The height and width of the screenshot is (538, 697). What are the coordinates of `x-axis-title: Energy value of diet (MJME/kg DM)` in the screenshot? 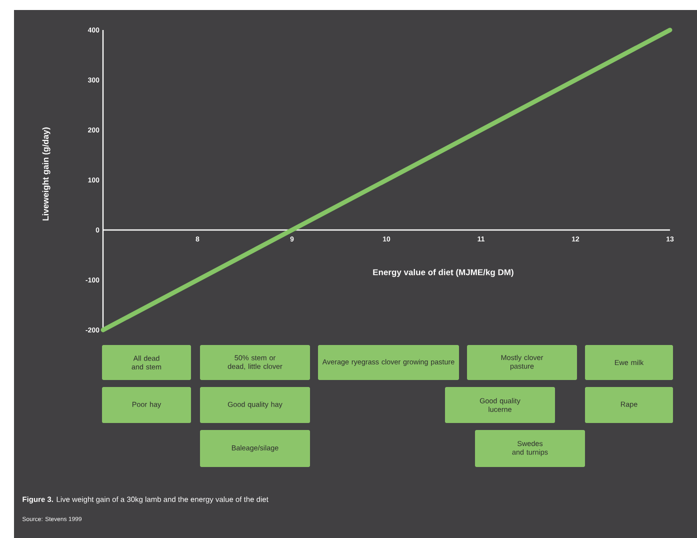 It's located at (443, 273).